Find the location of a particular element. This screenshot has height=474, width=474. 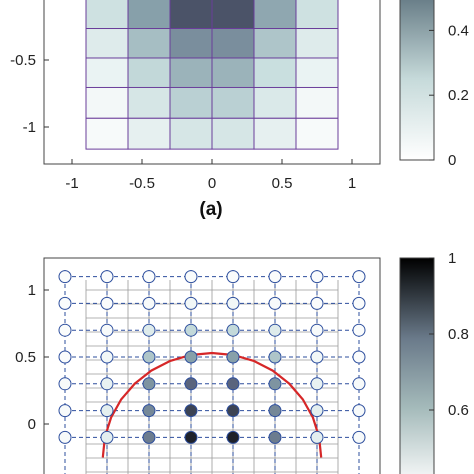

panel-b-boundary-curve is located at coordinates (212, 404).